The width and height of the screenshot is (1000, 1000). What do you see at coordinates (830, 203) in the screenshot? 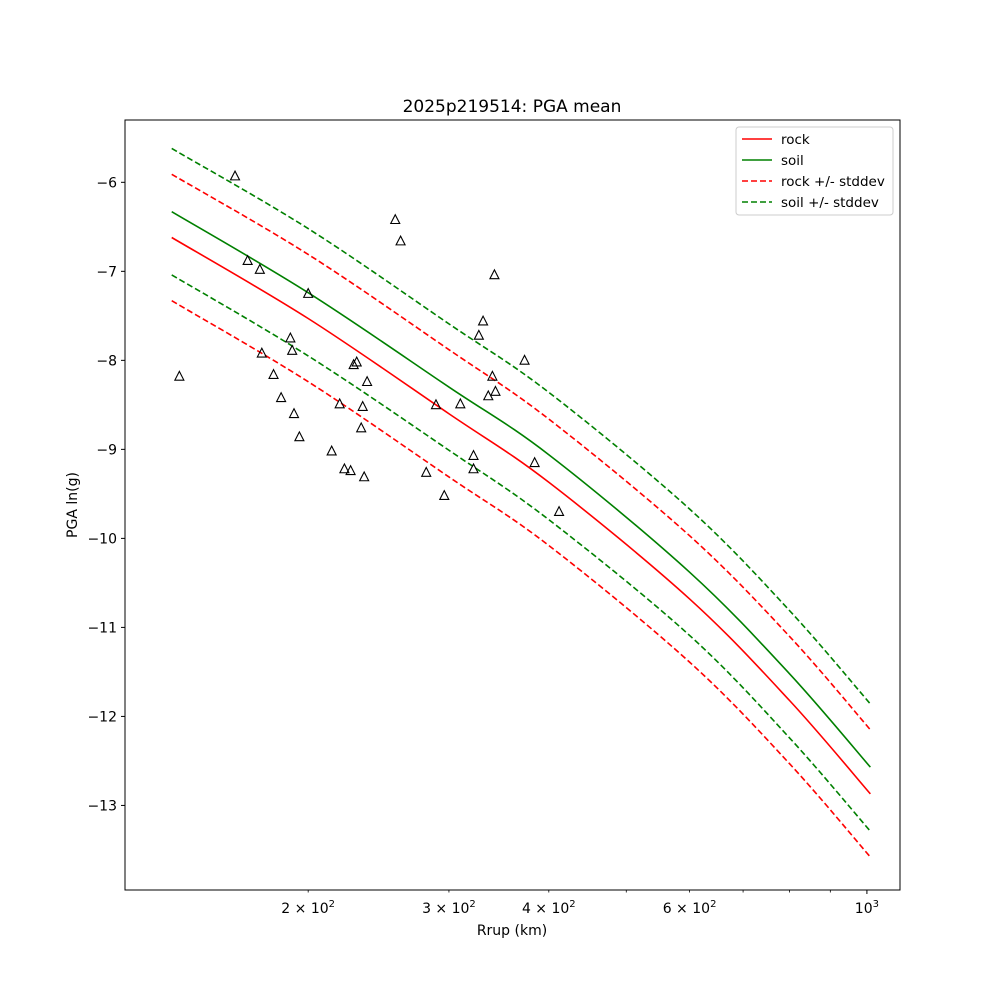
I see `legend-label: soil +/- stddev` at bounding box center [830, 203].